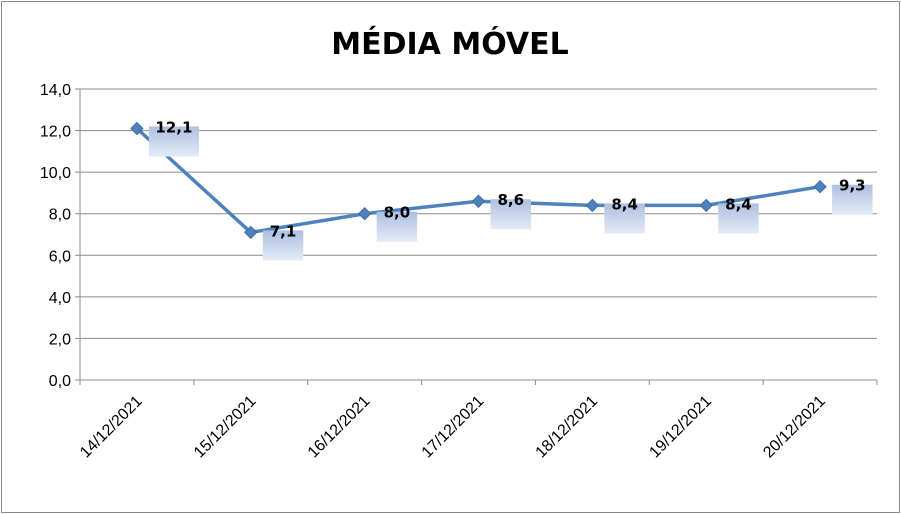 The image size is (901, 514). What do you see at coordinates (55, 132) in the screenshot?
I see `y-tick-label: 12,0` at bounding box center [55, 132].